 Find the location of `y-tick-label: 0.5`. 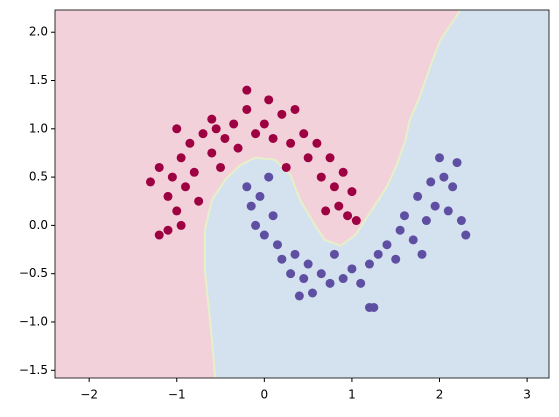

y-tick-label: 0.5 is located at coordinates (38, 177).